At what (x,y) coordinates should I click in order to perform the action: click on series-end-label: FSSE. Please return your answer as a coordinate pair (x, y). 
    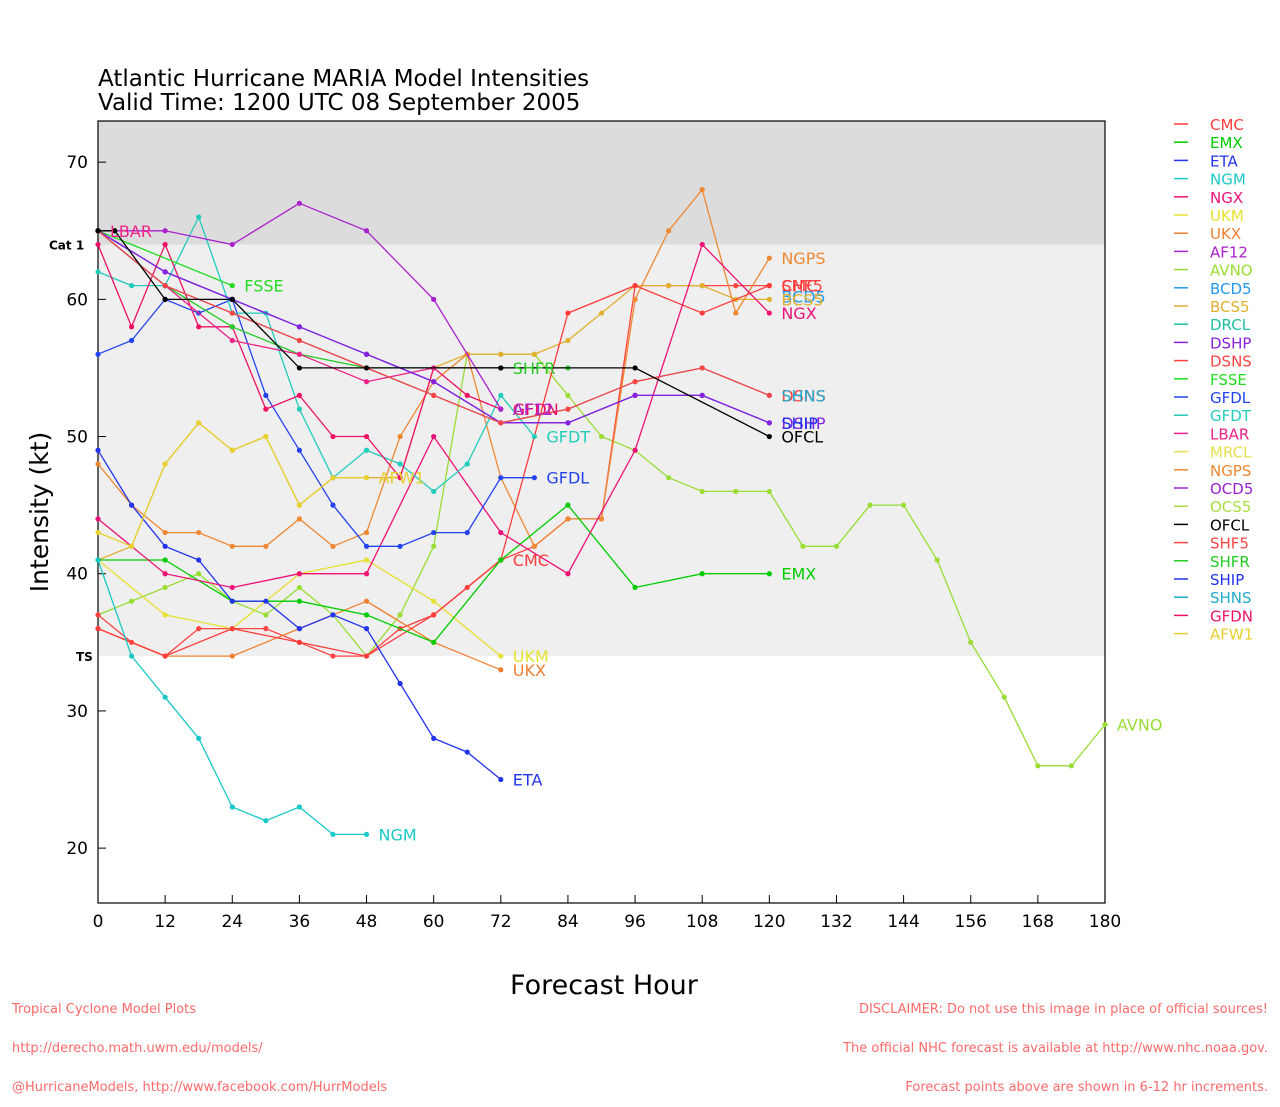
    Looking at the image, I should click on (263, 286).